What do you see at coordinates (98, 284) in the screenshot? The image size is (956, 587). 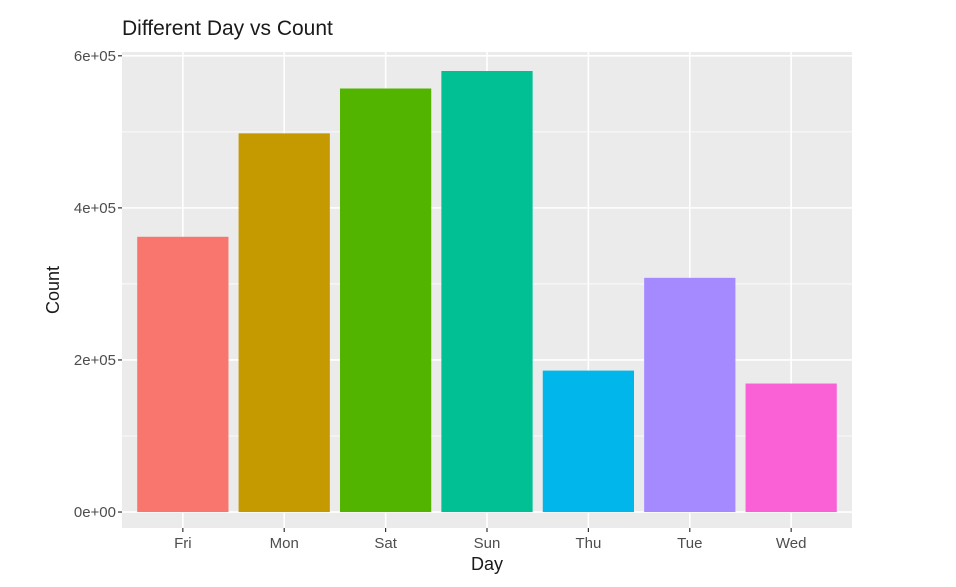 I see `y-axis: 0e+00 2e+05 4e+05 6e+05` at bounding box center [98, 284].